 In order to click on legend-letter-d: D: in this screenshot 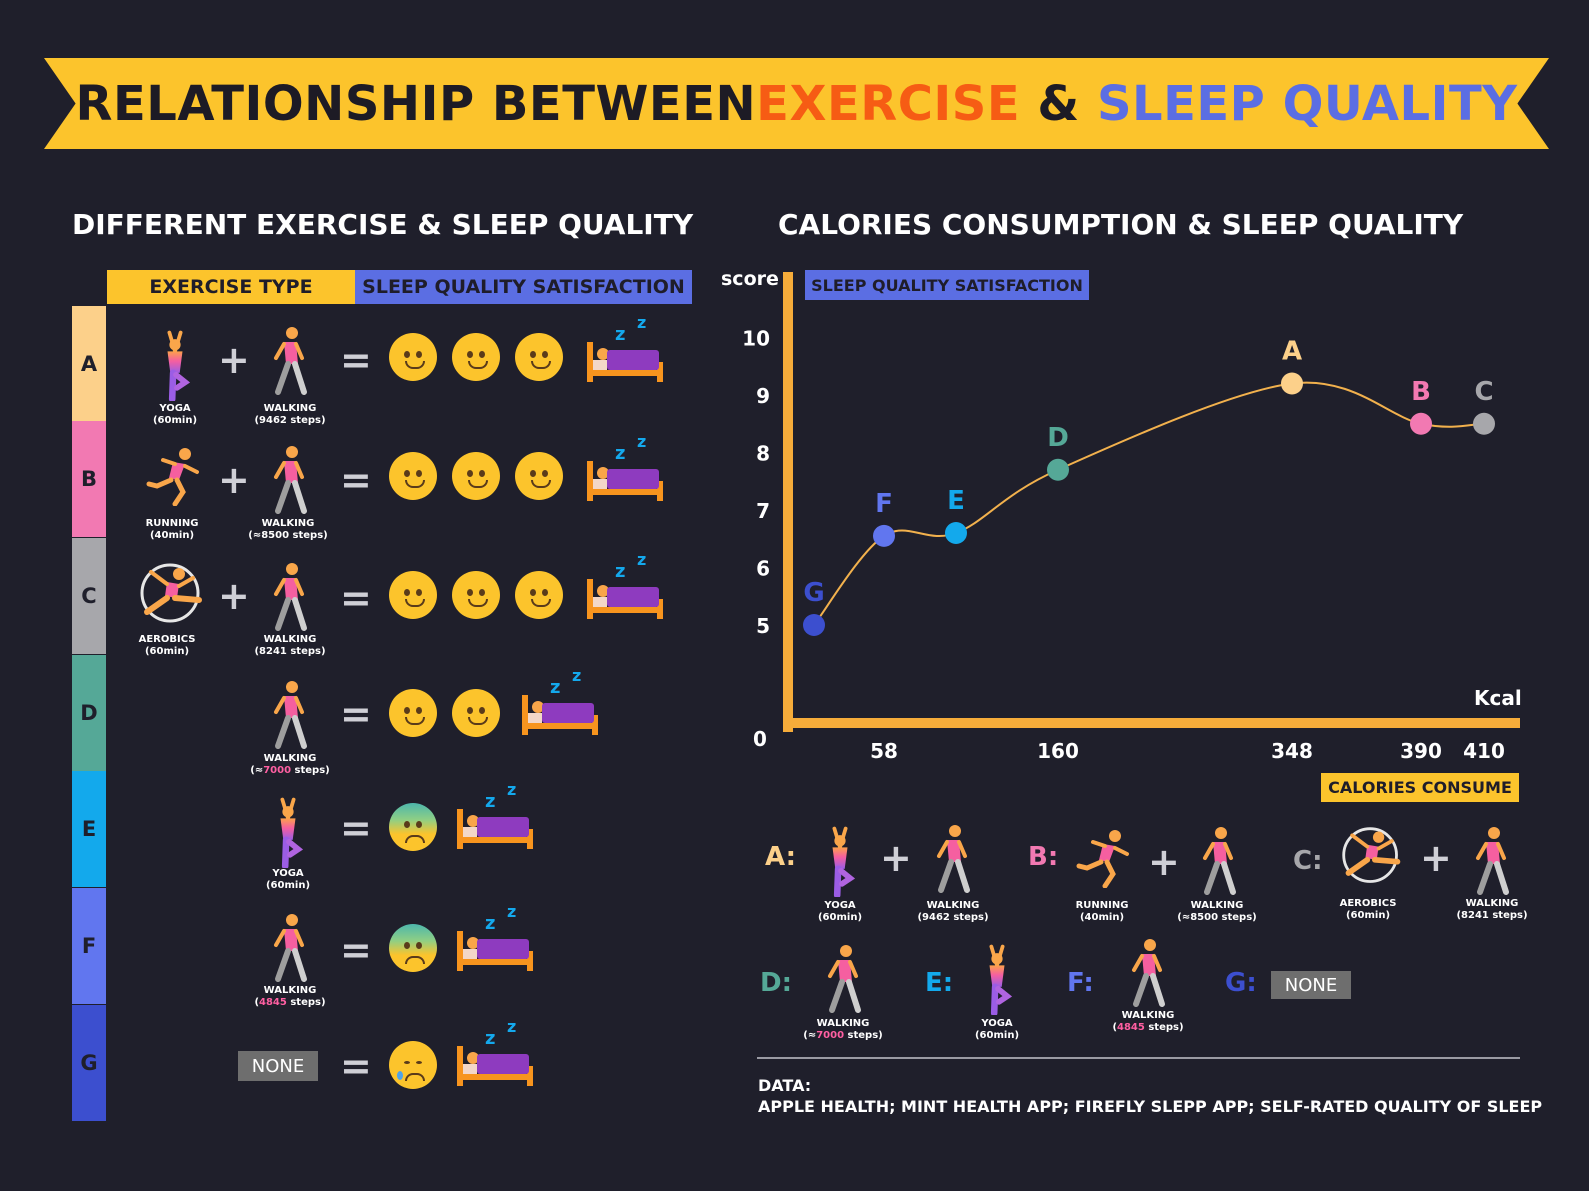, I will do `click(776, 983)`.